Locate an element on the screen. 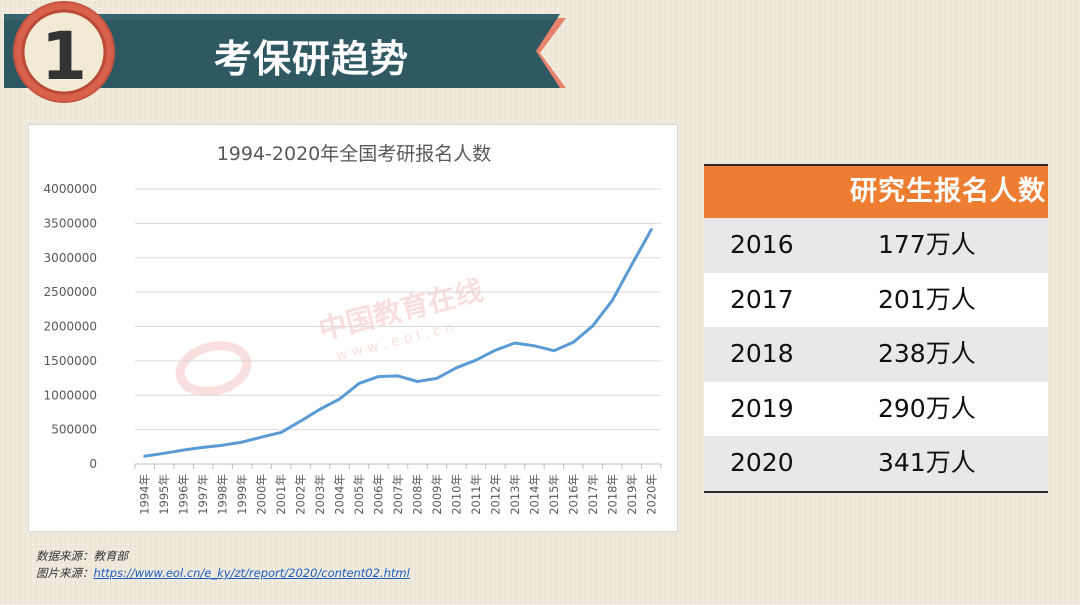 Image resolution: width=1080 pixels, height=605 pixels. x-tick-label: 2005年 is located at coordinates (359, 494).